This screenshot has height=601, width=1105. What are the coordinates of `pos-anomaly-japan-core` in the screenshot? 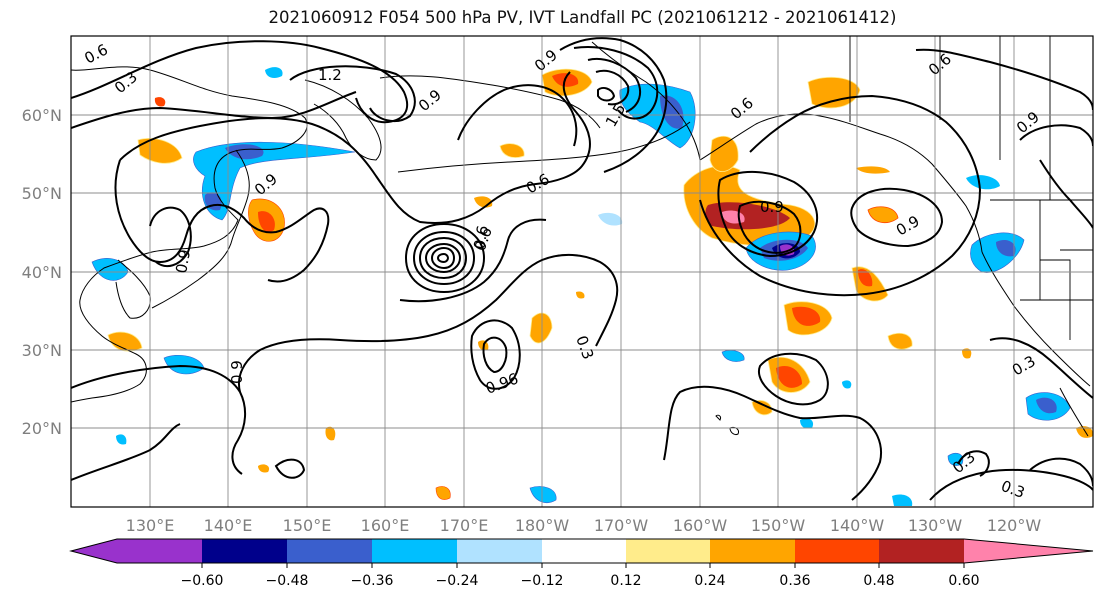 It's located at (266, 221).